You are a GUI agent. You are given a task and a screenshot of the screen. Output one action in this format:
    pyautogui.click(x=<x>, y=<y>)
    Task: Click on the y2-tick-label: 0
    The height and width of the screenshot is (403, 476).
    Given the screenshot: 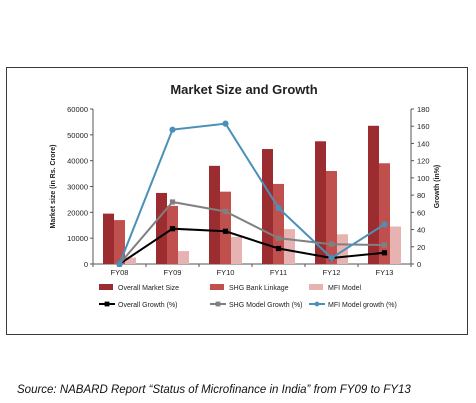 What is the action you would take?
    pyautogui.click(x=419, y=264)
    